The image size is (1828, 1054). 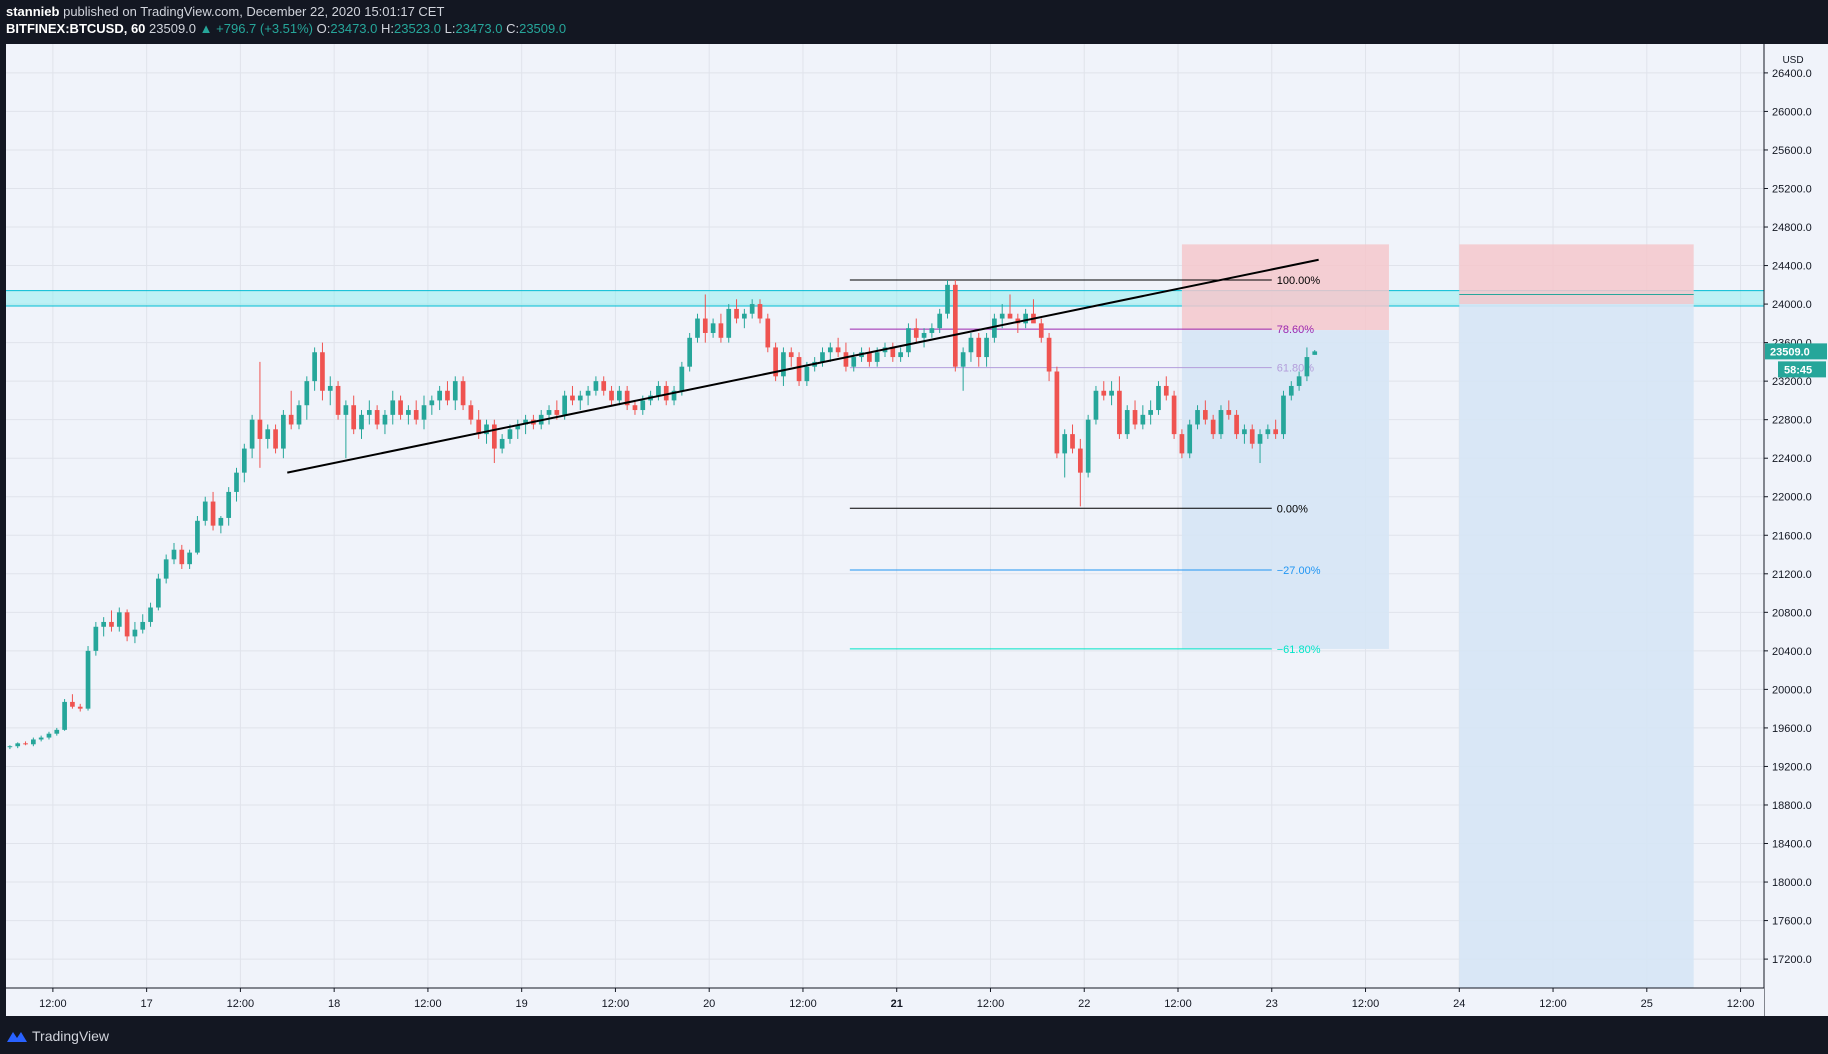 I want to click on last-price-box, so click(x=1796, y=351).